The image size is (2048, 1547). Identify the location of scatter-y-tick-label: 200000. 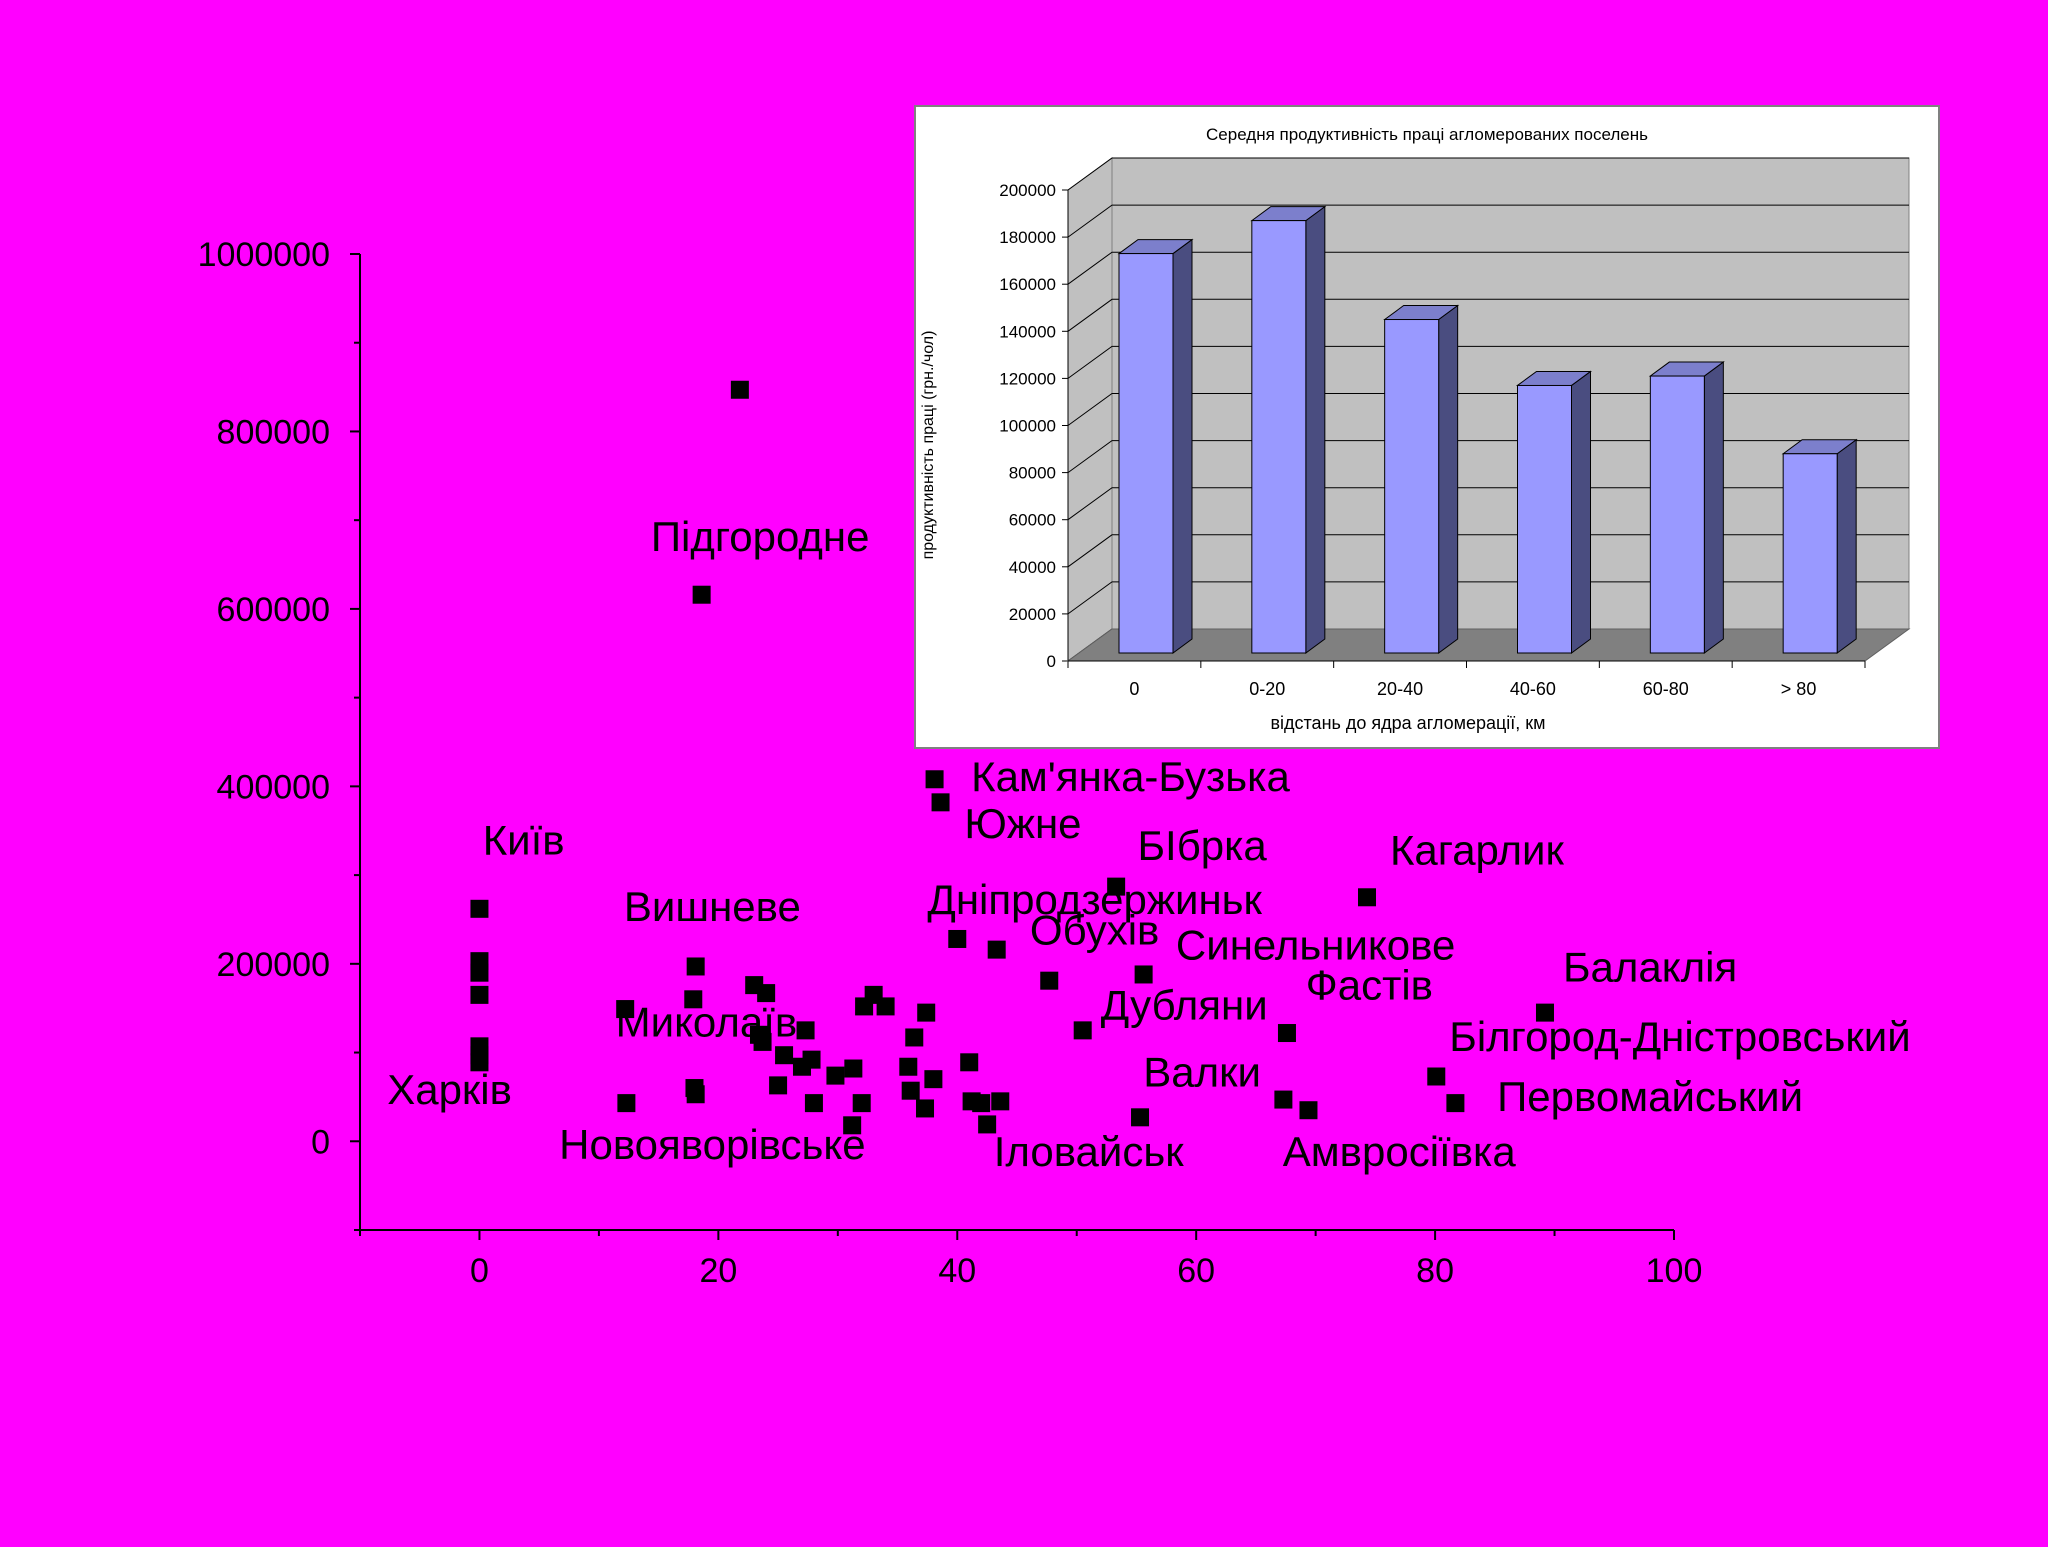
(273, 965).